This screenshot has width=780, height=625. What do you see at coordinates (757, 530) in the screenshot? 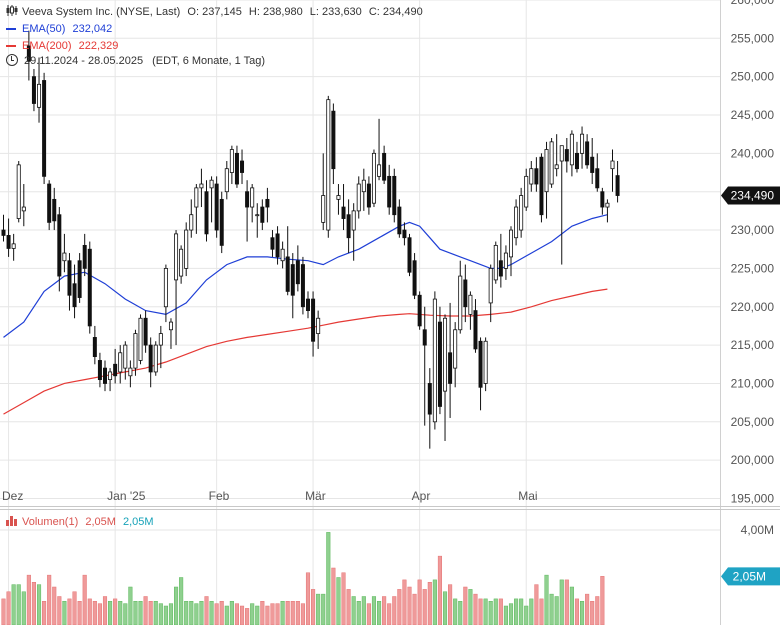
I see `volume-axis-label: 4,00M` at bounding box center [757, 530].